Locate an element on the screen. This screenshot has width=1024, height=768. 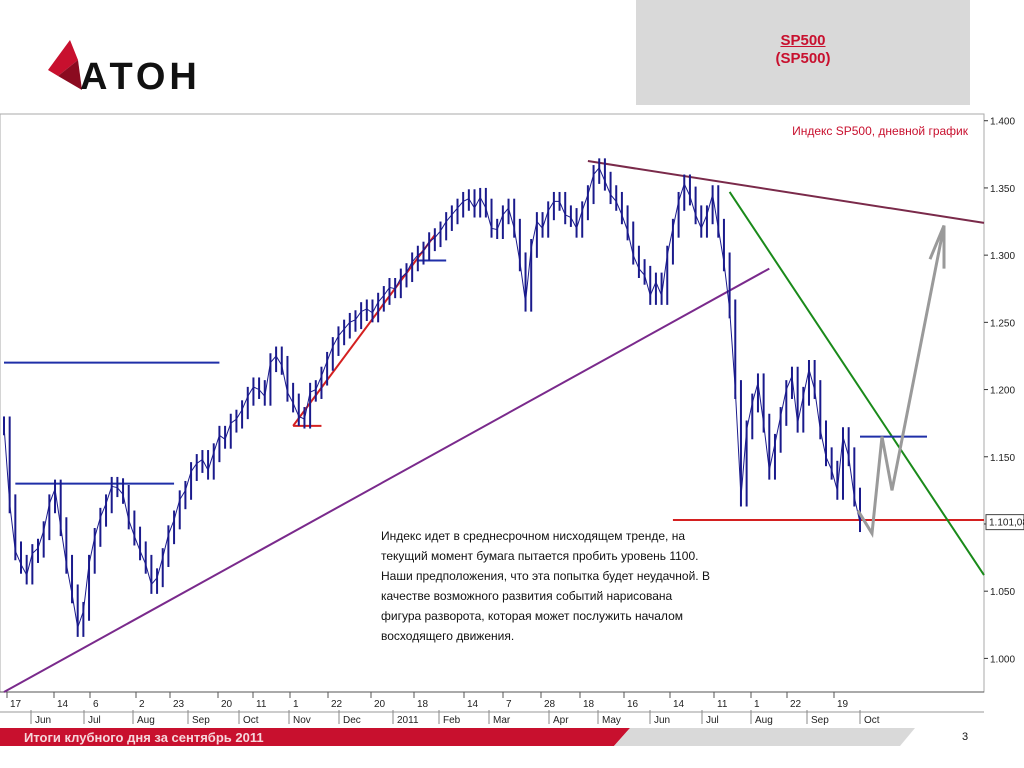
x-day-label: 16 is located at coordinates (633, 704).